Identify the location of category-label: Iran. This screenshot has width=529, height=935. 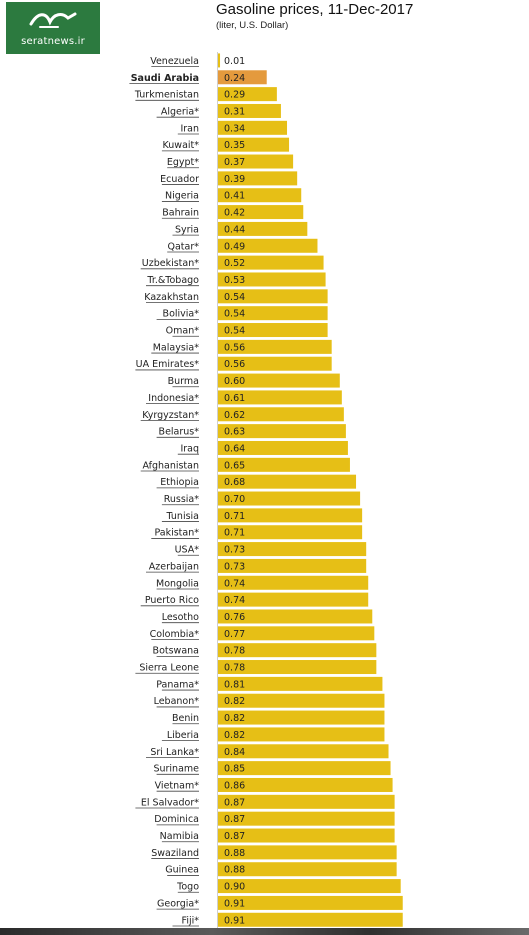
(189, 128).